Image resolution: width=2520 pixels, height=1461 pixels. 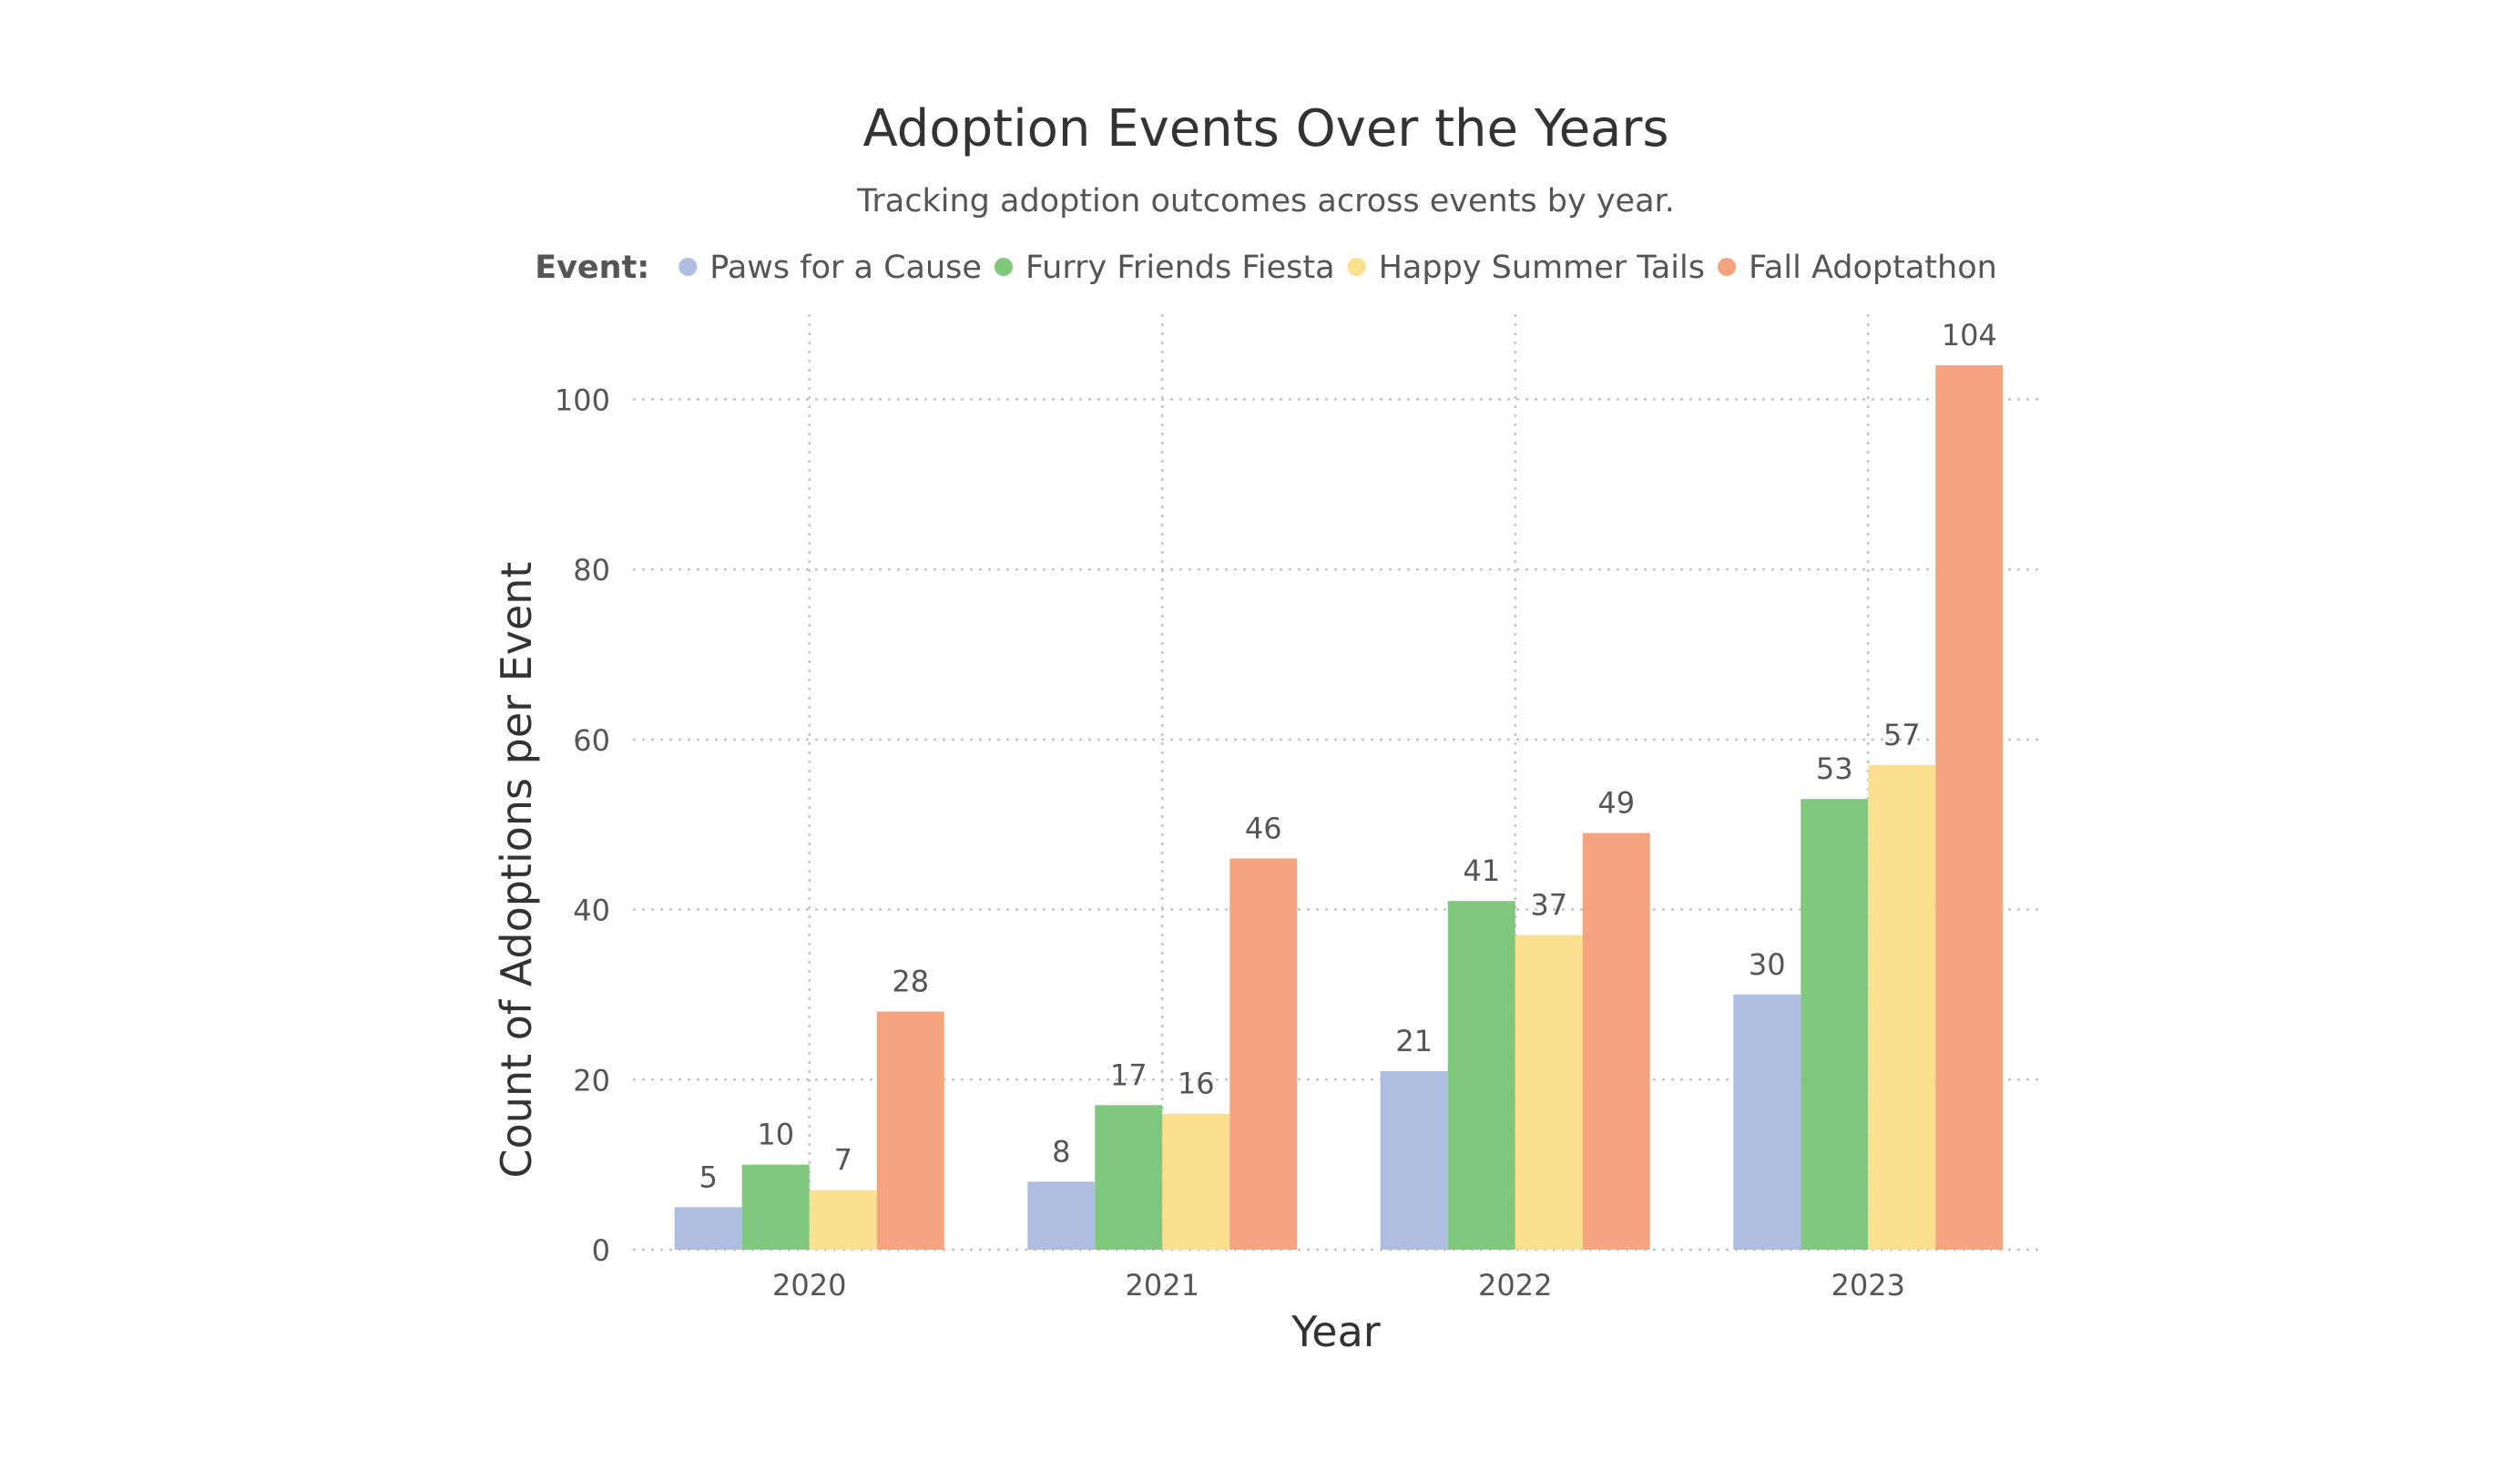 I want to click on bar-value-label: 30, so click(x=1767, y=964).